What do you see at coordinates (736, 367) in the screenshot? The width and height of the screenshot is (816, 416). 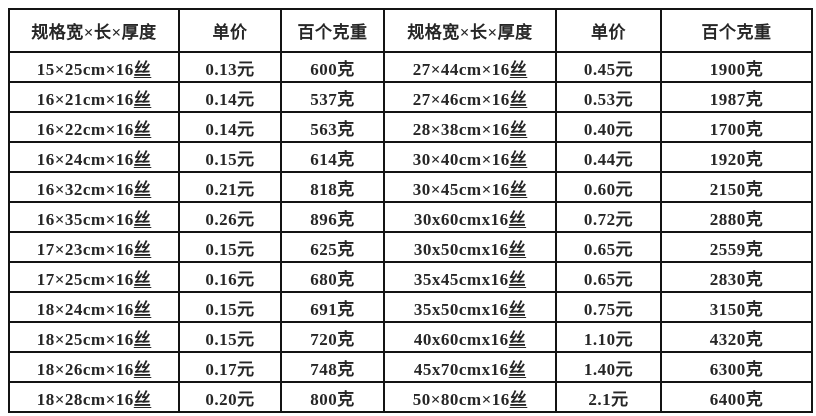 I see `weight-cell: 6300克` at bounding box center [736, 367].